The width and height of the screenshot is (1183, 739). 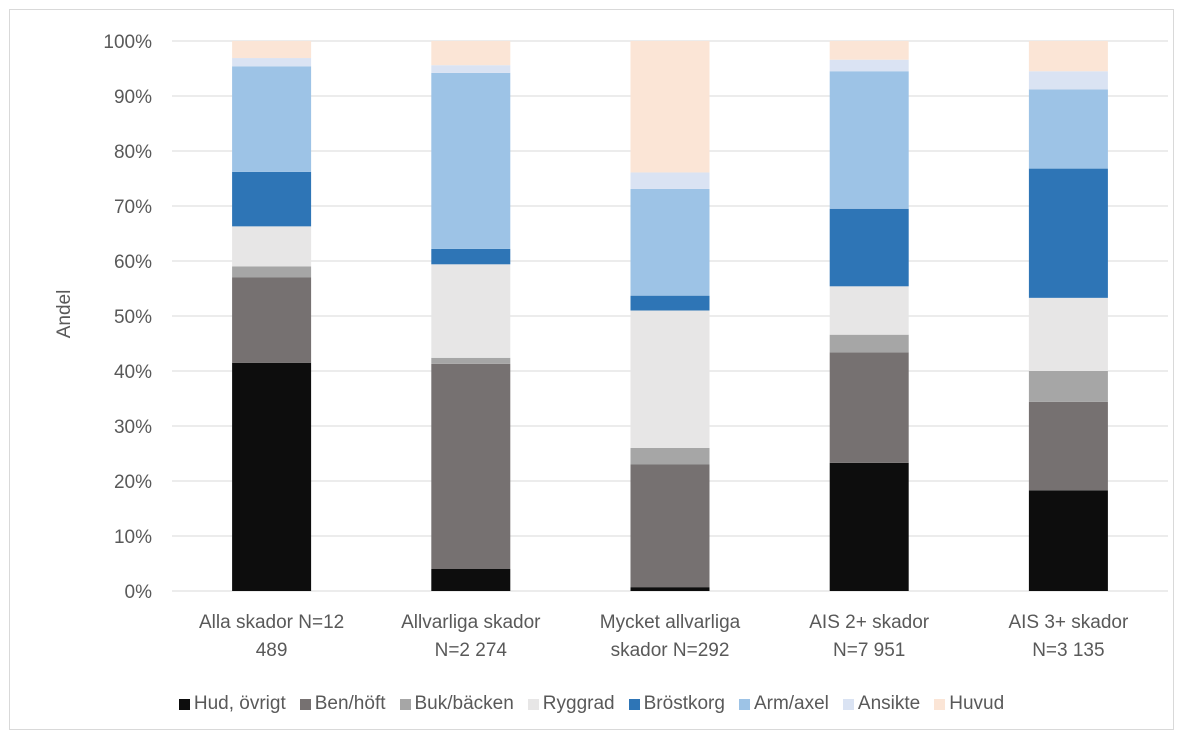 What do you see at coordinates (139, 592) in the screenshot?
I see `y-tick-label: 0%` at bounding box center [139, 592].